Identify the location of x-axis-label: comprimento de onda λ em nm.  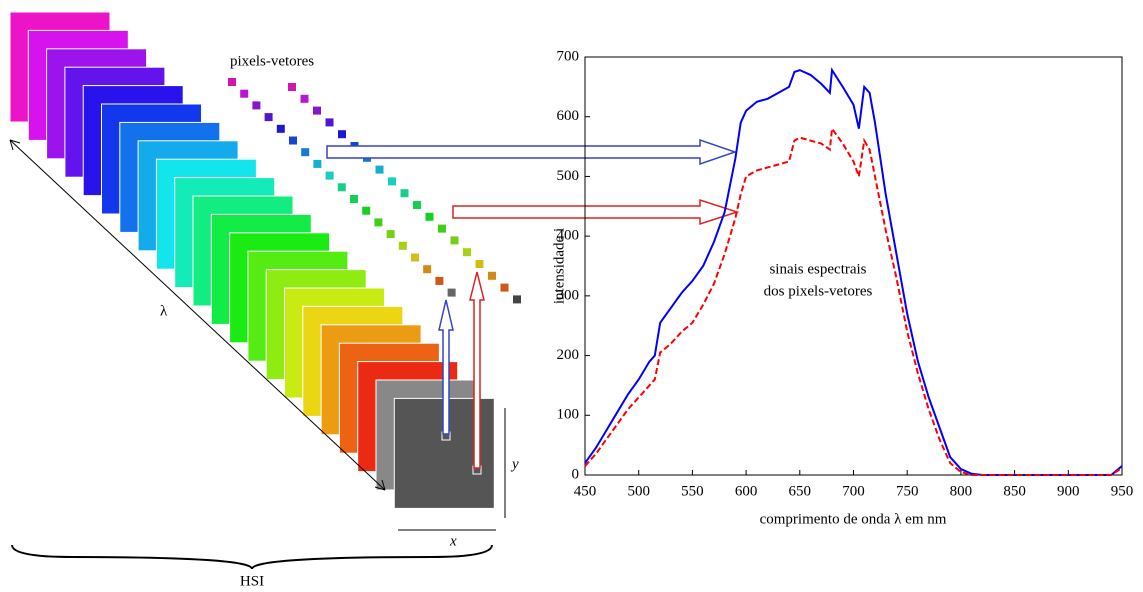
(853, 519).